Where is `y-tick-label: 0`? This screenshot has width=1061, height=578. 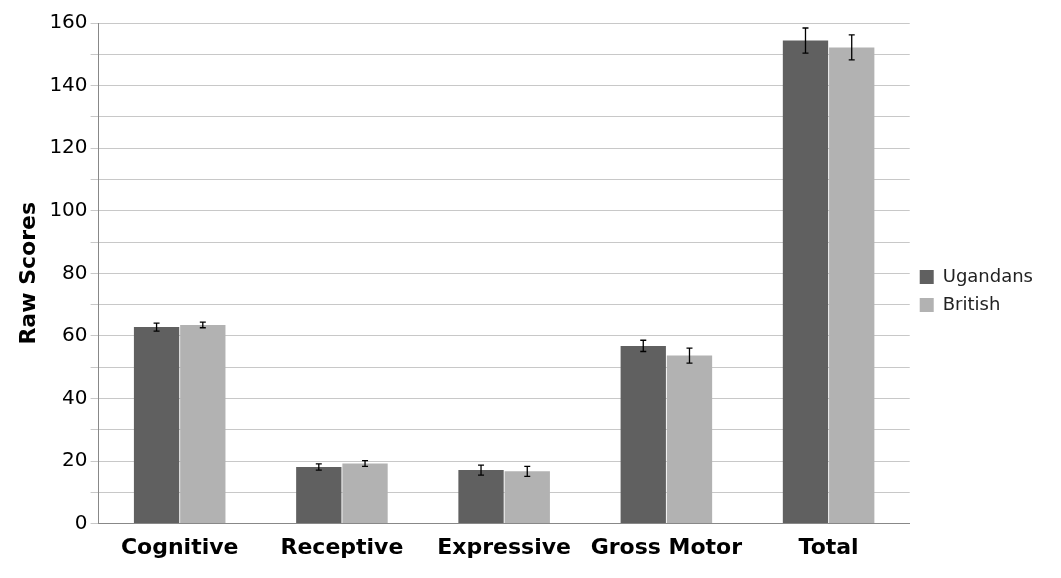
y-tick-label: 0 is located at coordinates (81, 521).